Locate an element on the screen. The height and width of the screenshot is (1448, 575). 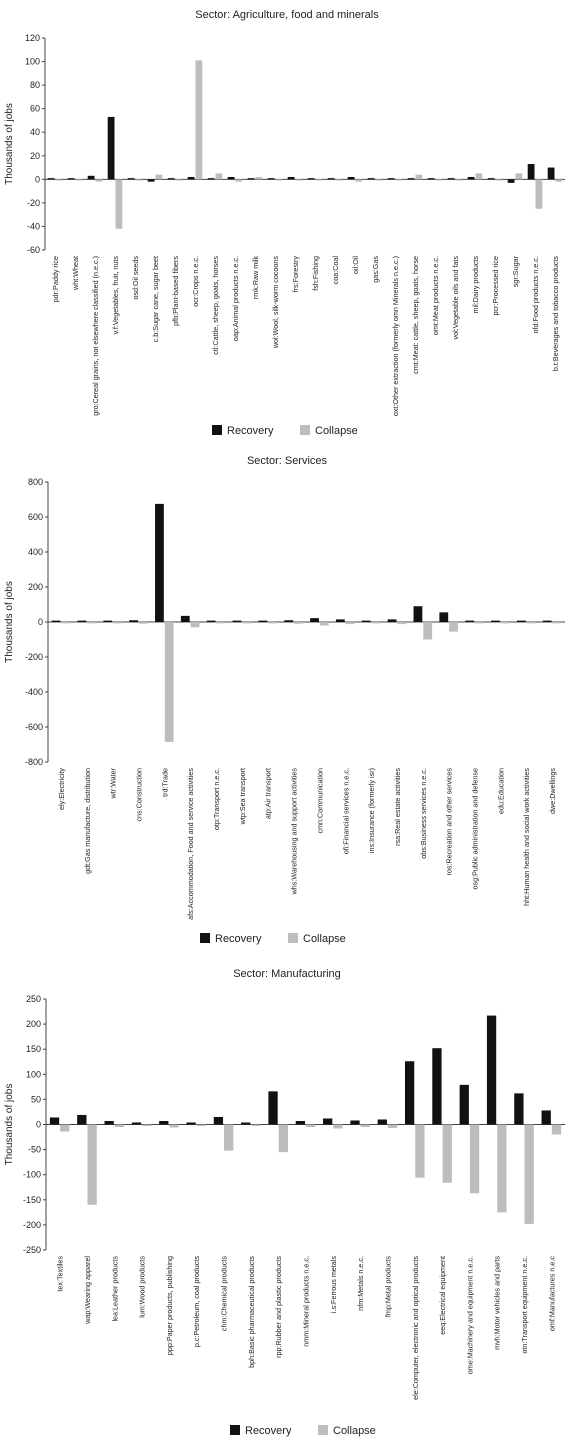
y-tick-label: 40 is located at coordinates (35, 132).